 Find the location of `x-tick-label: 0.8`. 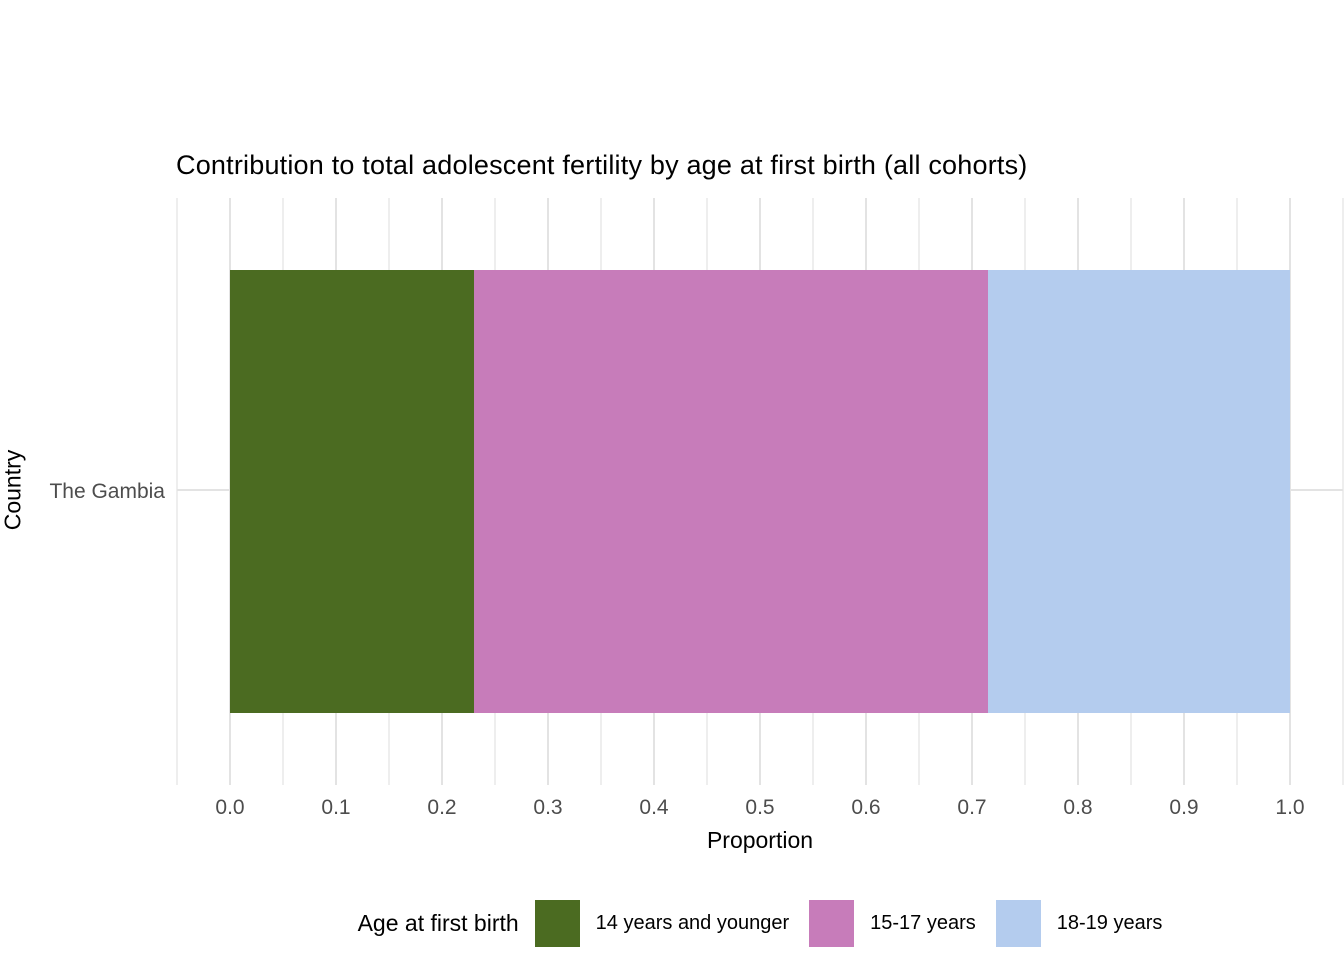

x-tick-label: 0.8 is located at coordinates (1078, 807).